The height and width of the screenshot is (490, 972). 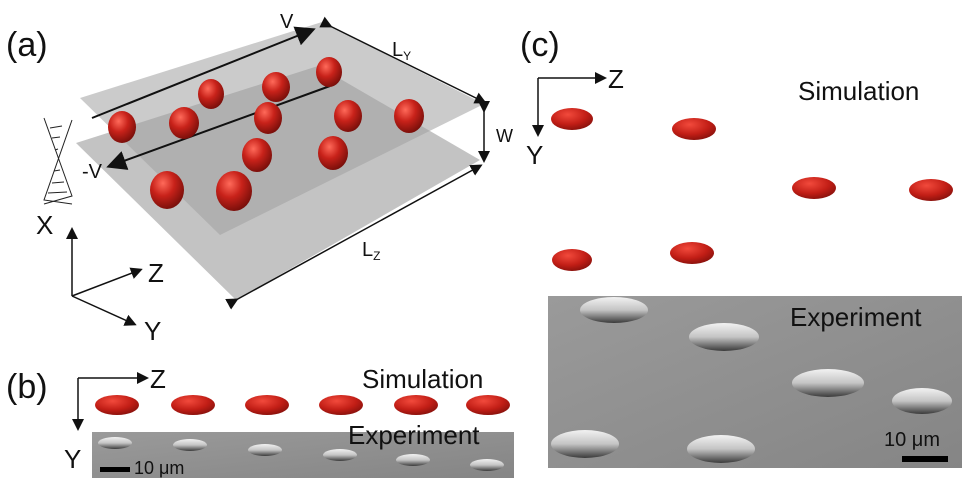 I want to click on length-y-label: LY, so click(x=401, y=51).